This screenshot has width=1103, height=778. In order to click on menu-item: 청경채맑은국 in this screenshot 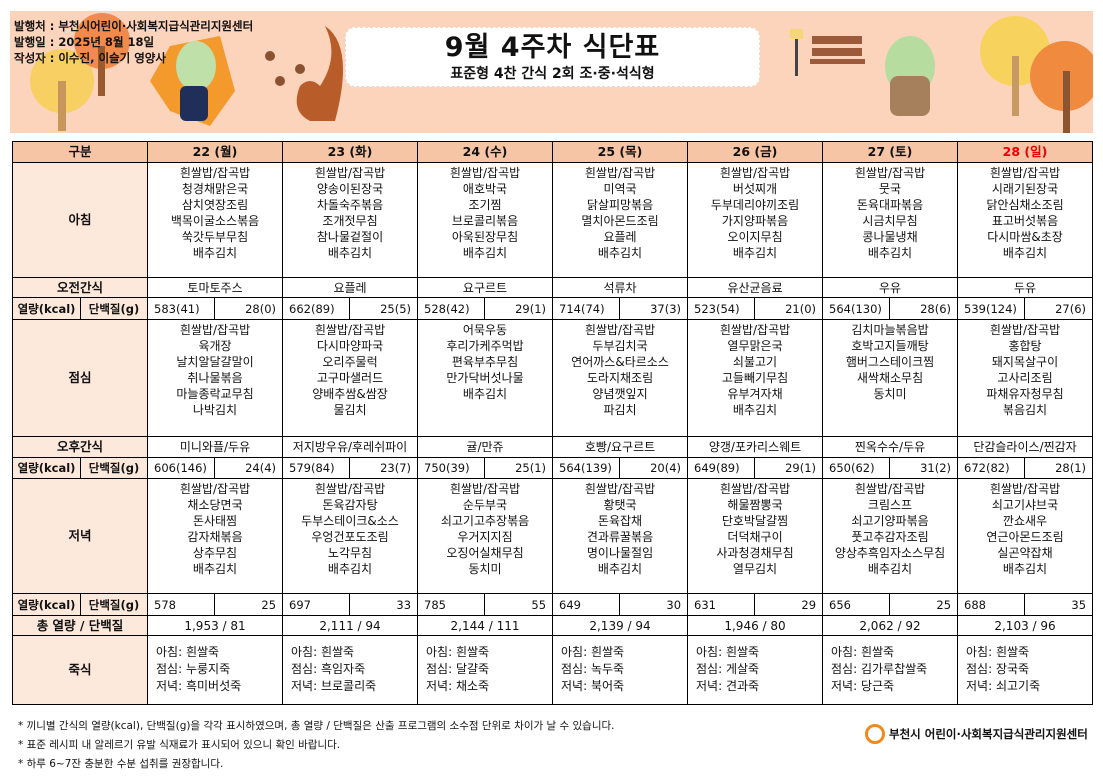, I will do `click(215, 189)`.